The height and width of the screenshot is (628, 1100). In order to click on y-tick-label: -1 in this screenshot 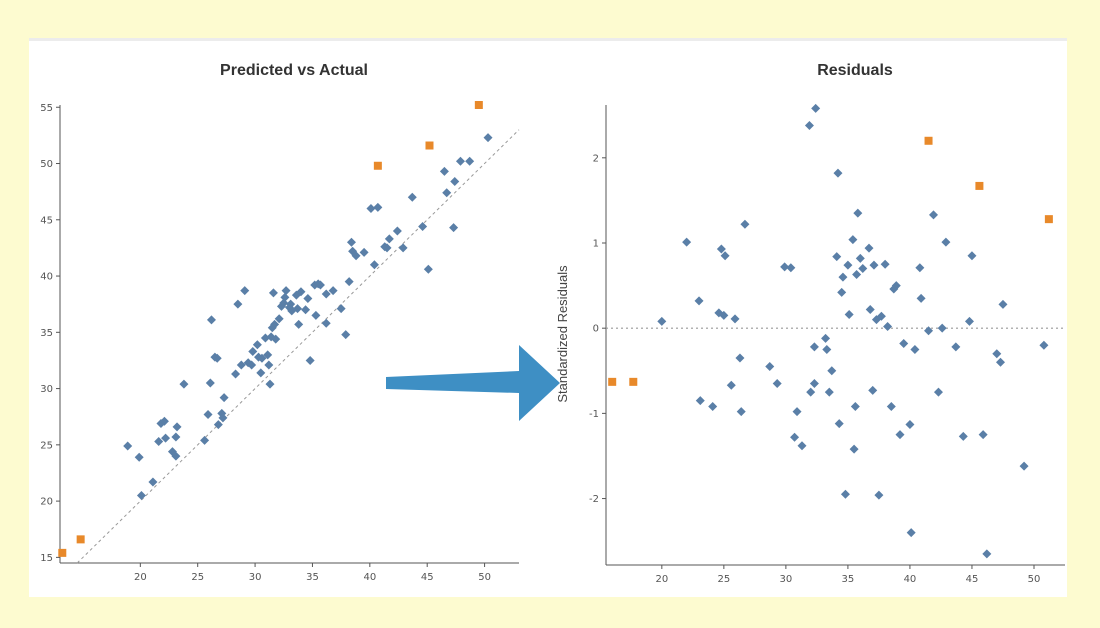, I will do `click(594, 414)`.